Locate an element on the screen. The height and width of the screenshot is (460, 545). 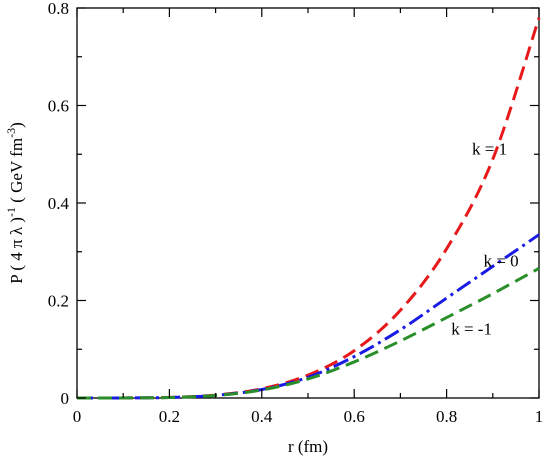
y-tick-label: 0.4 is located at coordinates (59, 203).